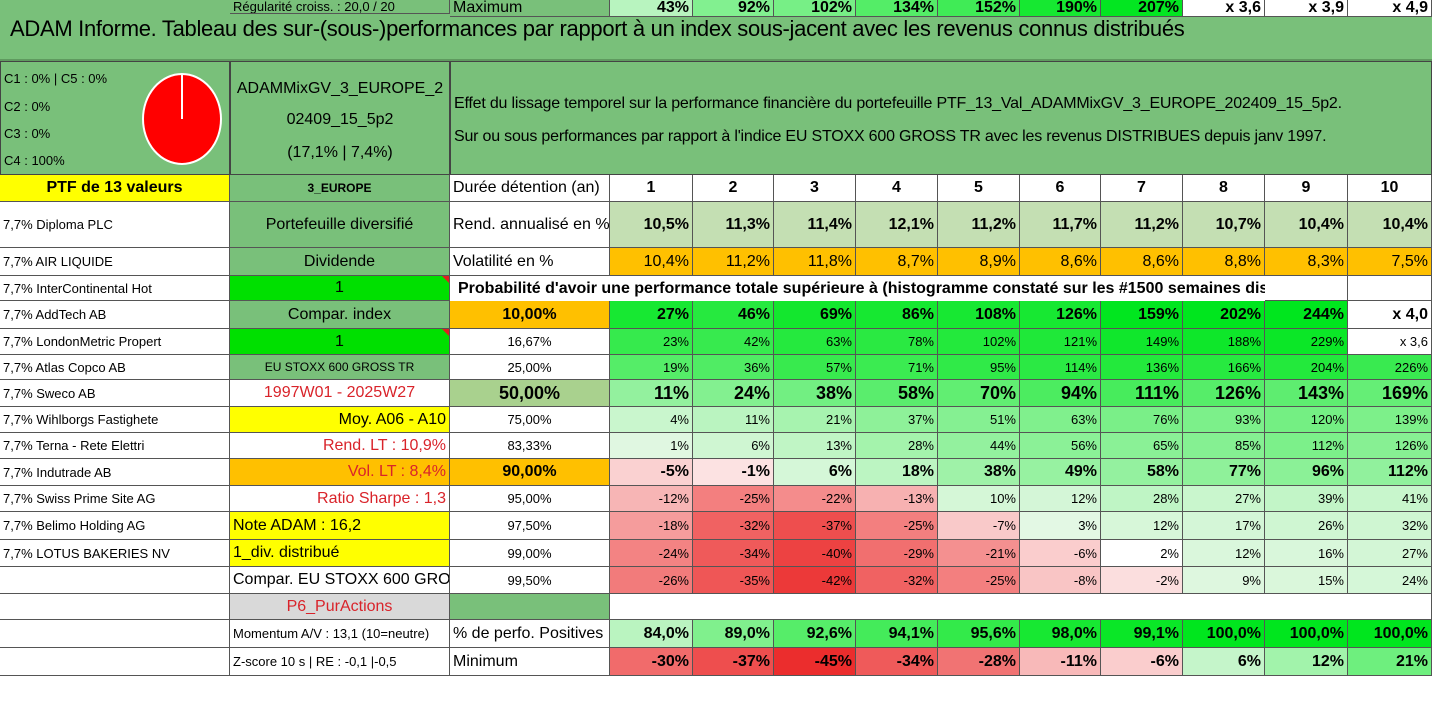 The width and height of the screenshot is (1432, 717). I want to click on probability-value: 11%, so click(651, 393).